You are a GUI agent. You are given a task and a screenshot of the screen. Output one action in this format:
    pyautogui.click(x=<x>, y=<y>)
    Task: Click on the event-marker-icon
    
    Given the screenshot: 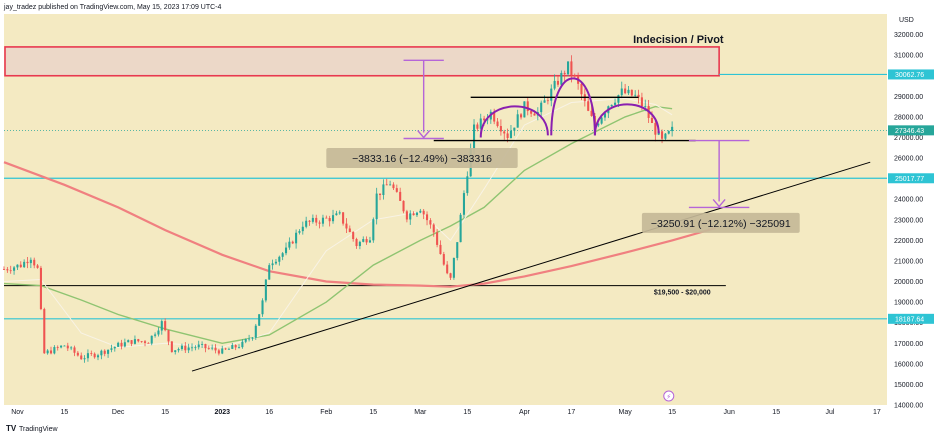 What is the action you would take?
    pyautogui.click(x=669, y=396)
    